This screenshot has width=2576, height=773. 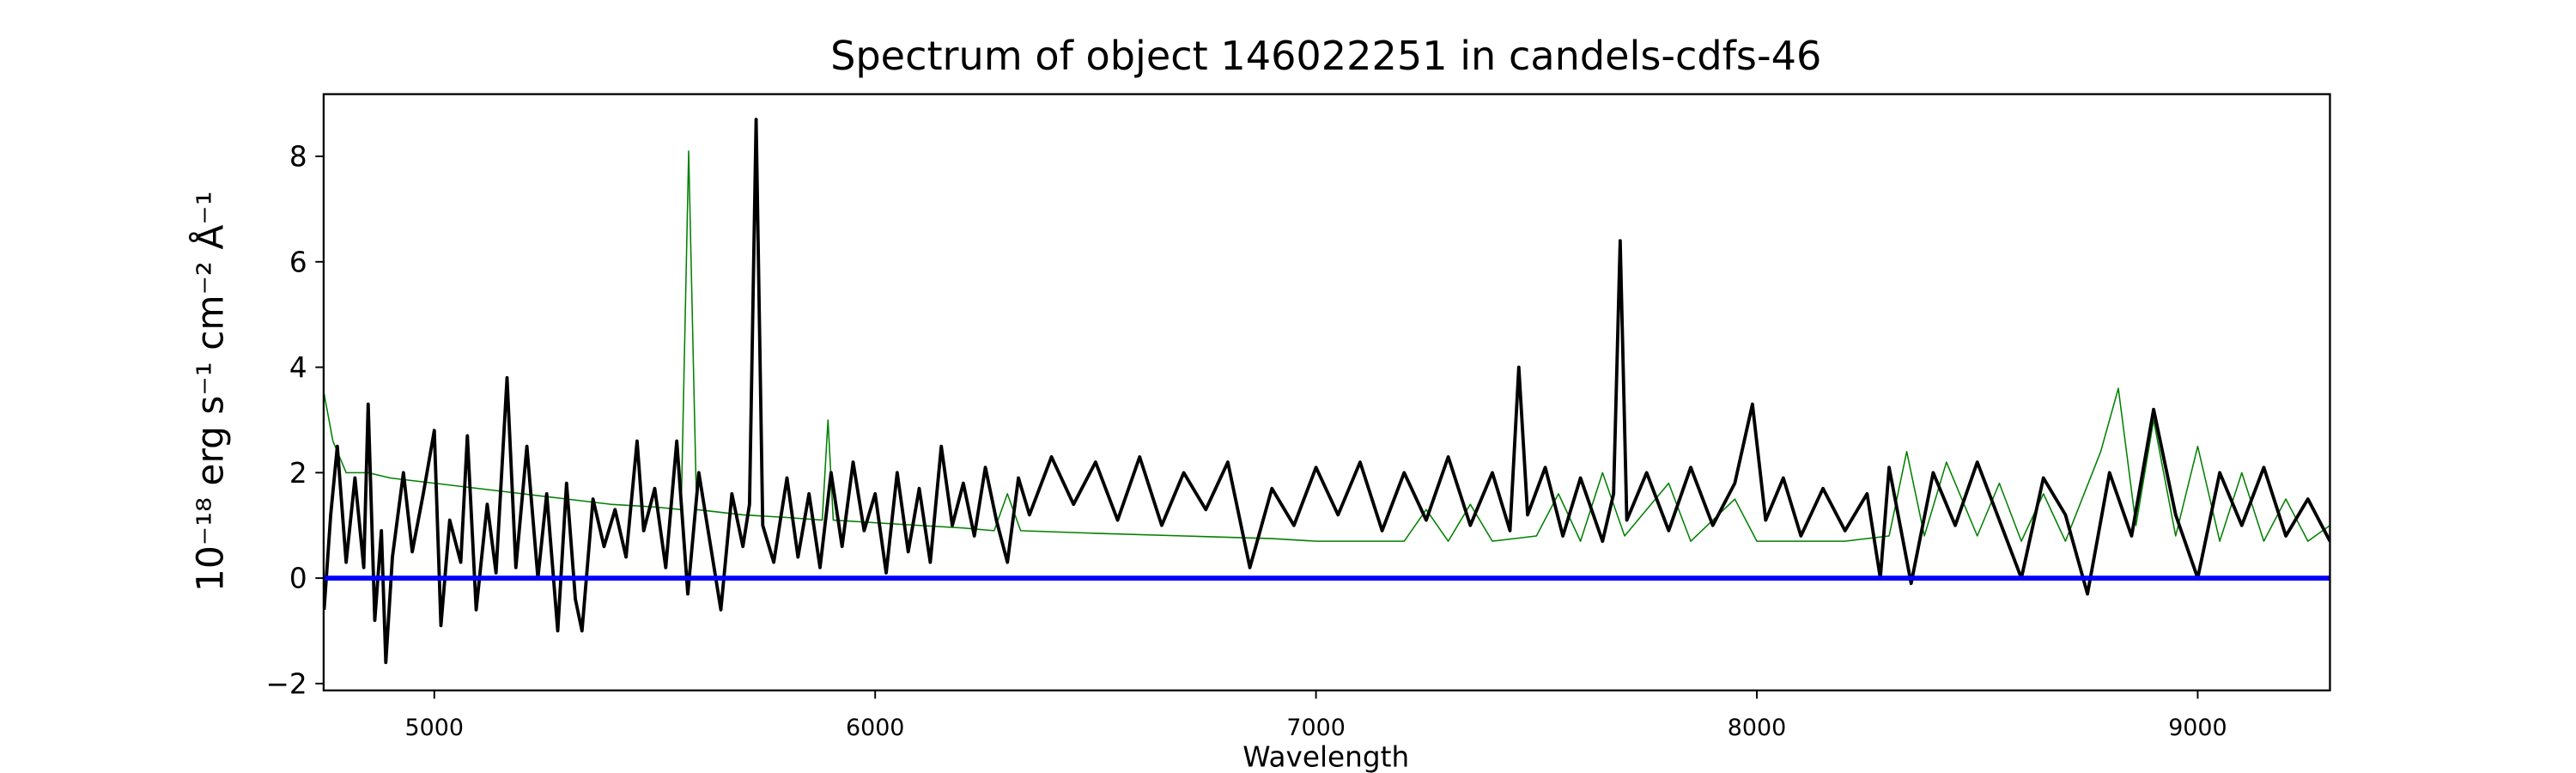 I want to click on x-tick-label: 9000, so click(x=2197, y=728).